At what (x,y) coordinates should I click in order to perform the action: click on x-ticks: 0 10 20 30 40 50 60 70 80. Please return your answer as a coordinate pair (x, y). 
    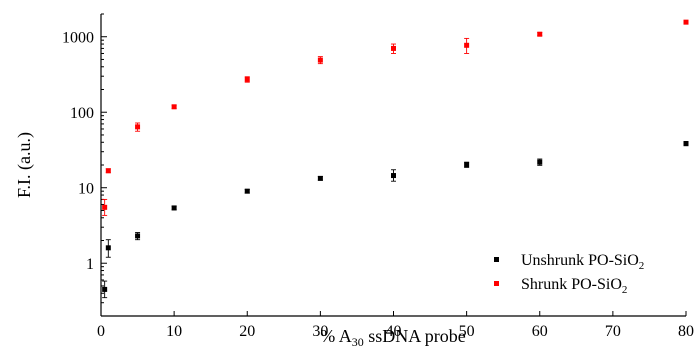
    Looking at the image, I should click on (395, 325).